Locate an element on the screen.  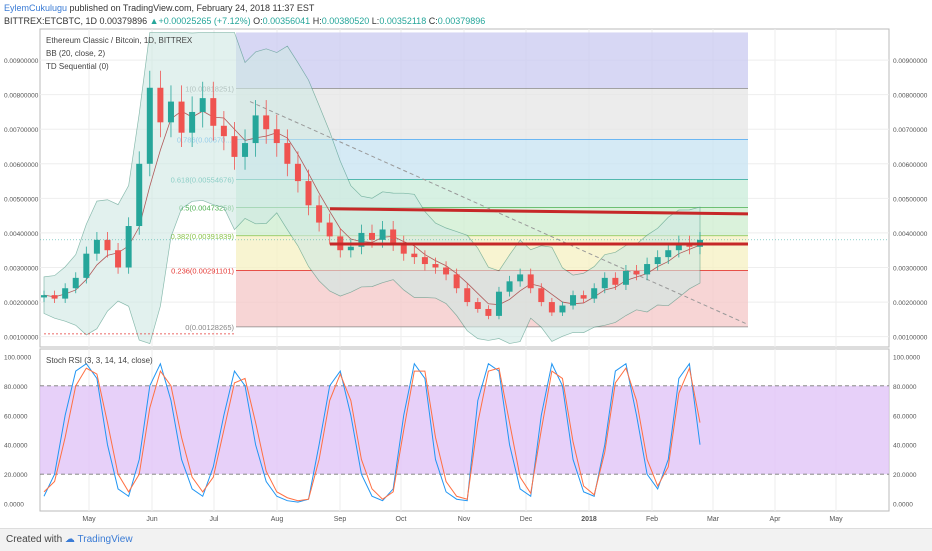
x-tick-label: Nov is located at coordinates (464, 519).